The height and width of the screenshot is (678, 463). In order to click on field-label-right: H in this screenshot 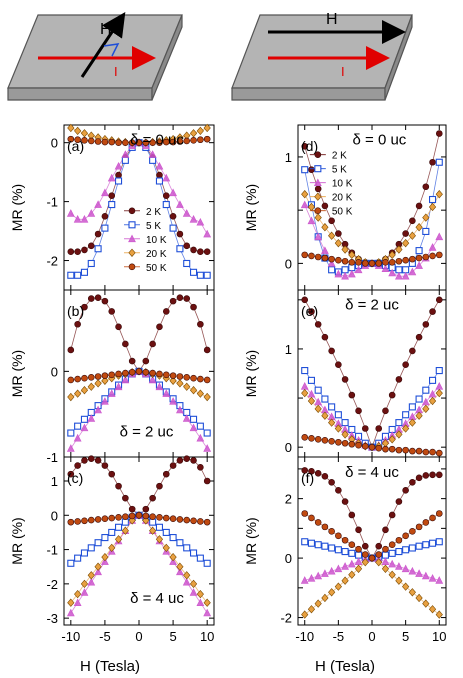, I will do `click(332, 19)`.